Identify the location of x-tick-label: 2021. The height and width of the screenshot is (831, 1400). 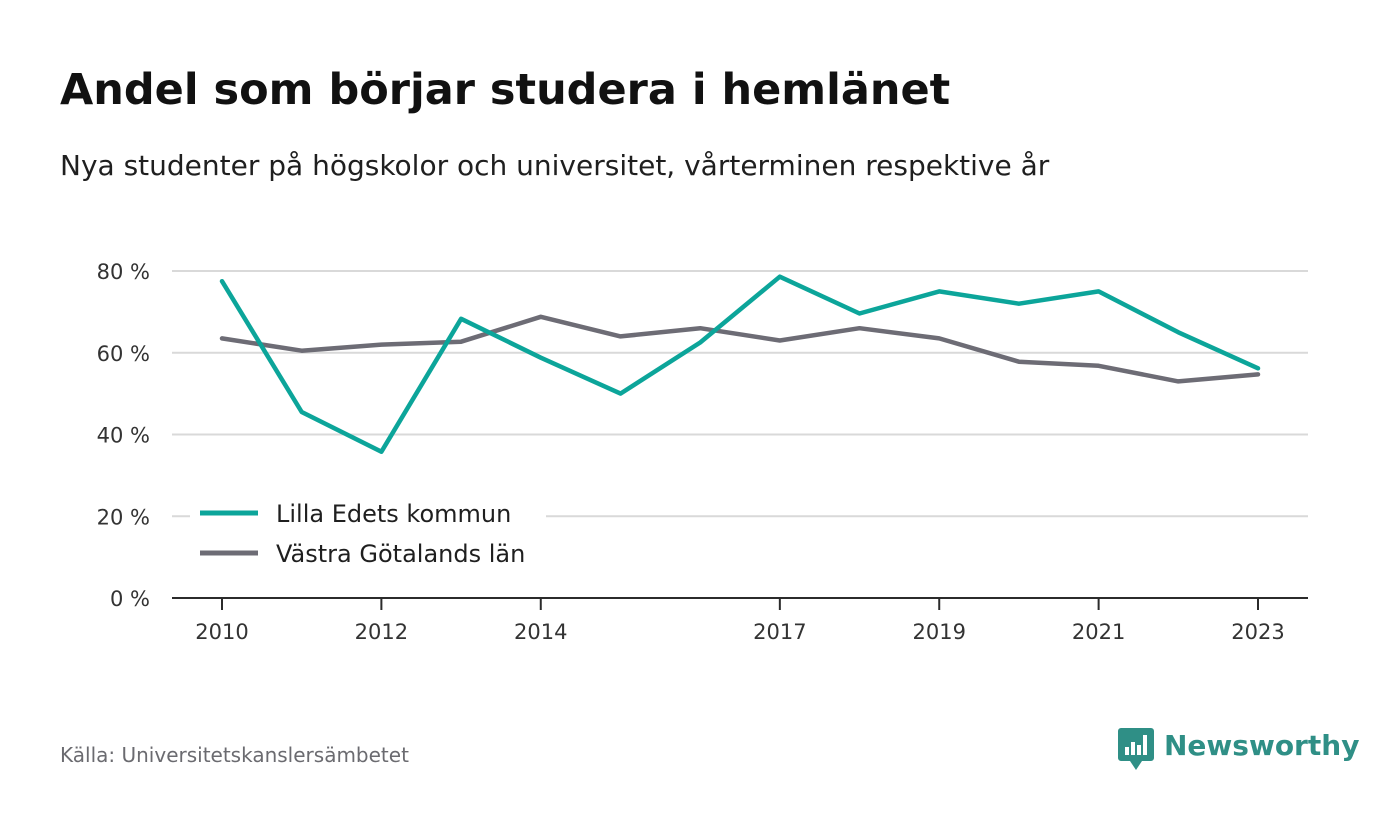
(1098, 632).